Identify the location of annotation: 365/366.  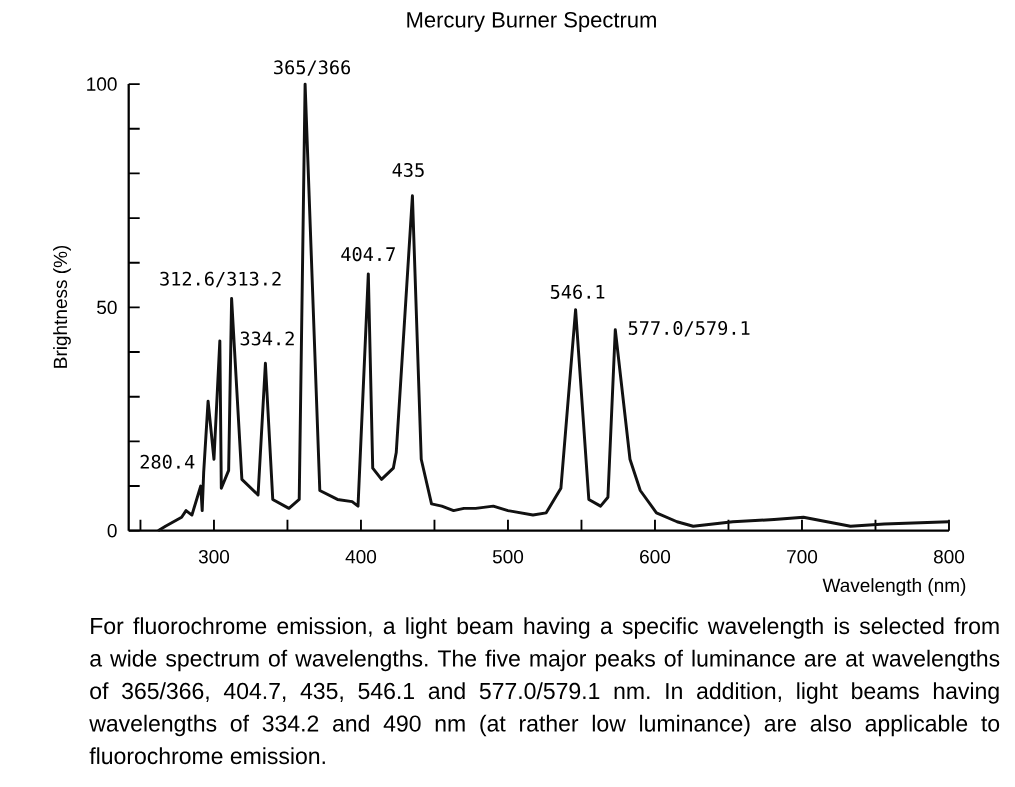
(312, 68).